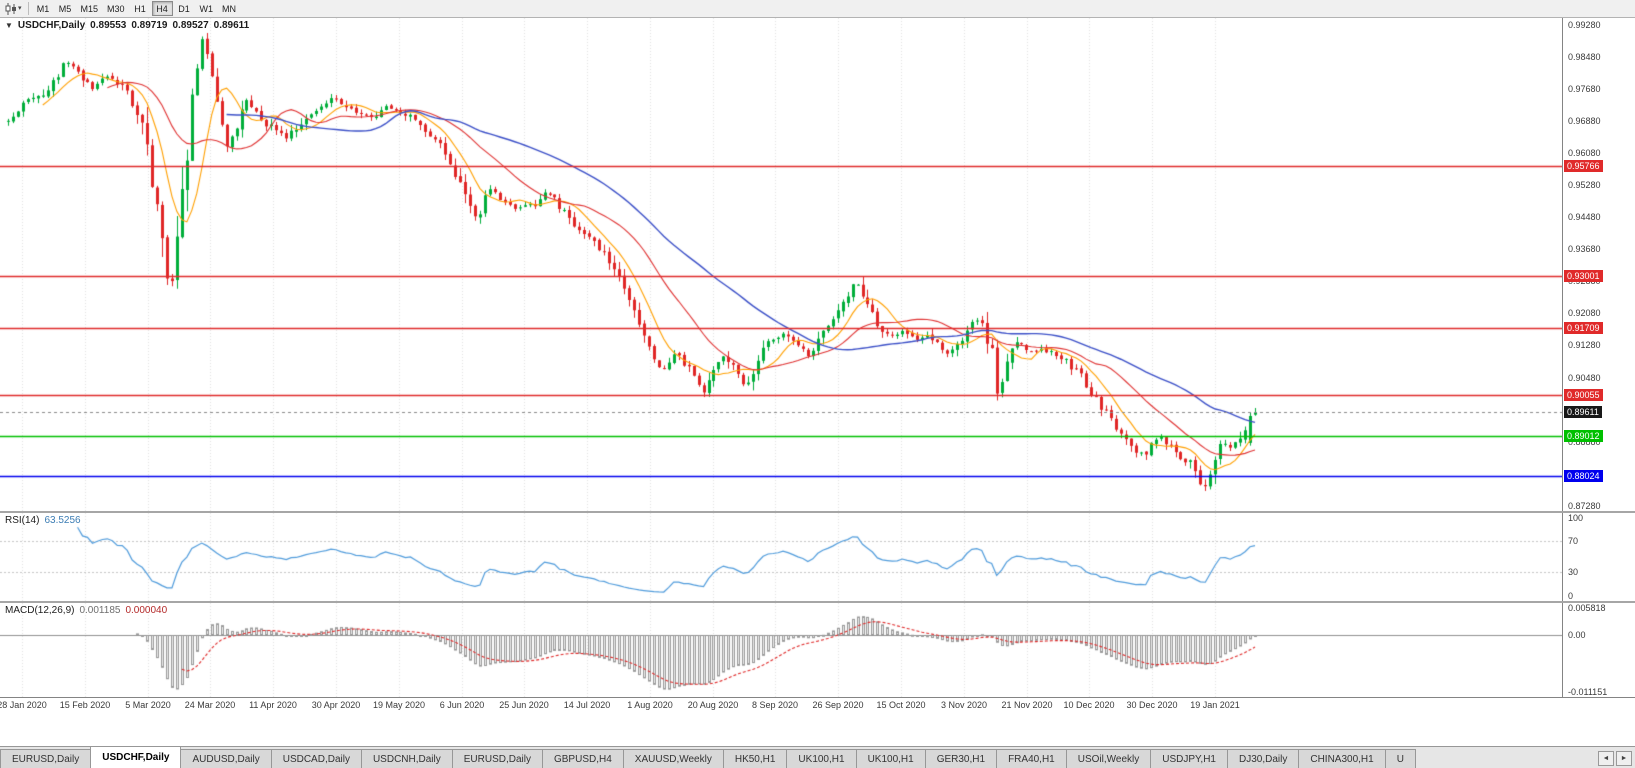  Describe the element at coordinates (781, 557) in the screenshot. I see `rsi-canvas` at that location.